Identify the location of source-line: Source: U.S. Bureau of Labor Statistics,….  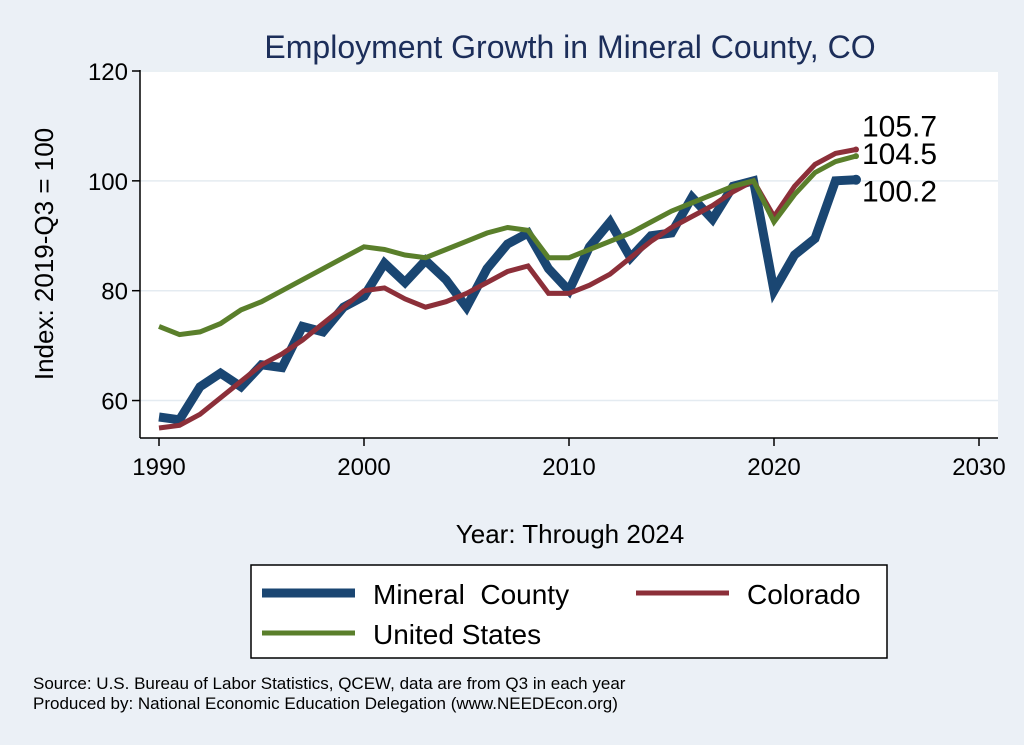
(329, 683).